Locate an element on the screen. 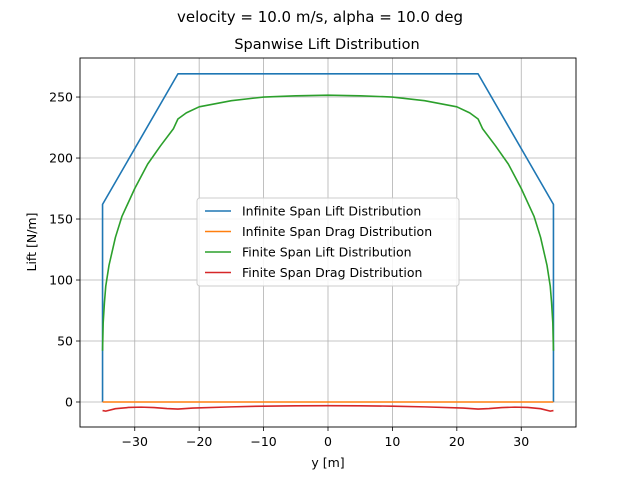 This screenshot has width=640, height=480. x-tick-label: −20 is located at coordinates (199, 441).